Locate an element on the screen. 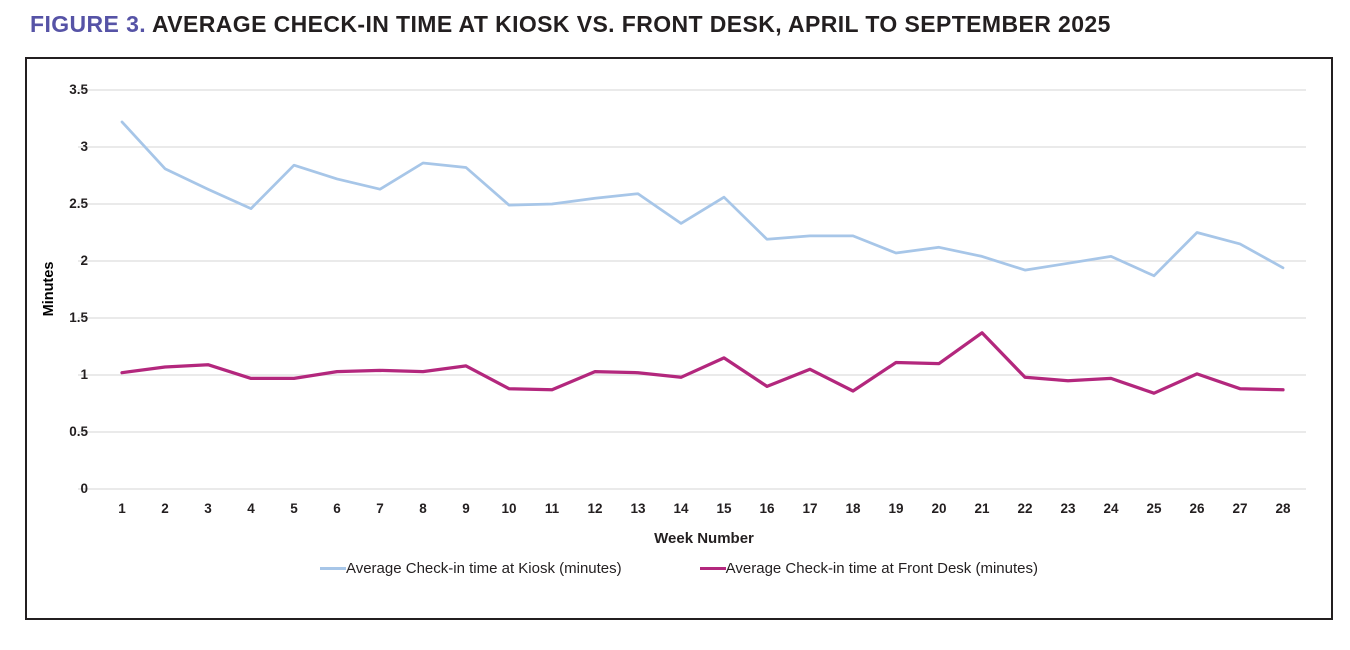 This screenshot has width=1350, height=650. x-tick-label: 19 is located at coordinates (896, 508).